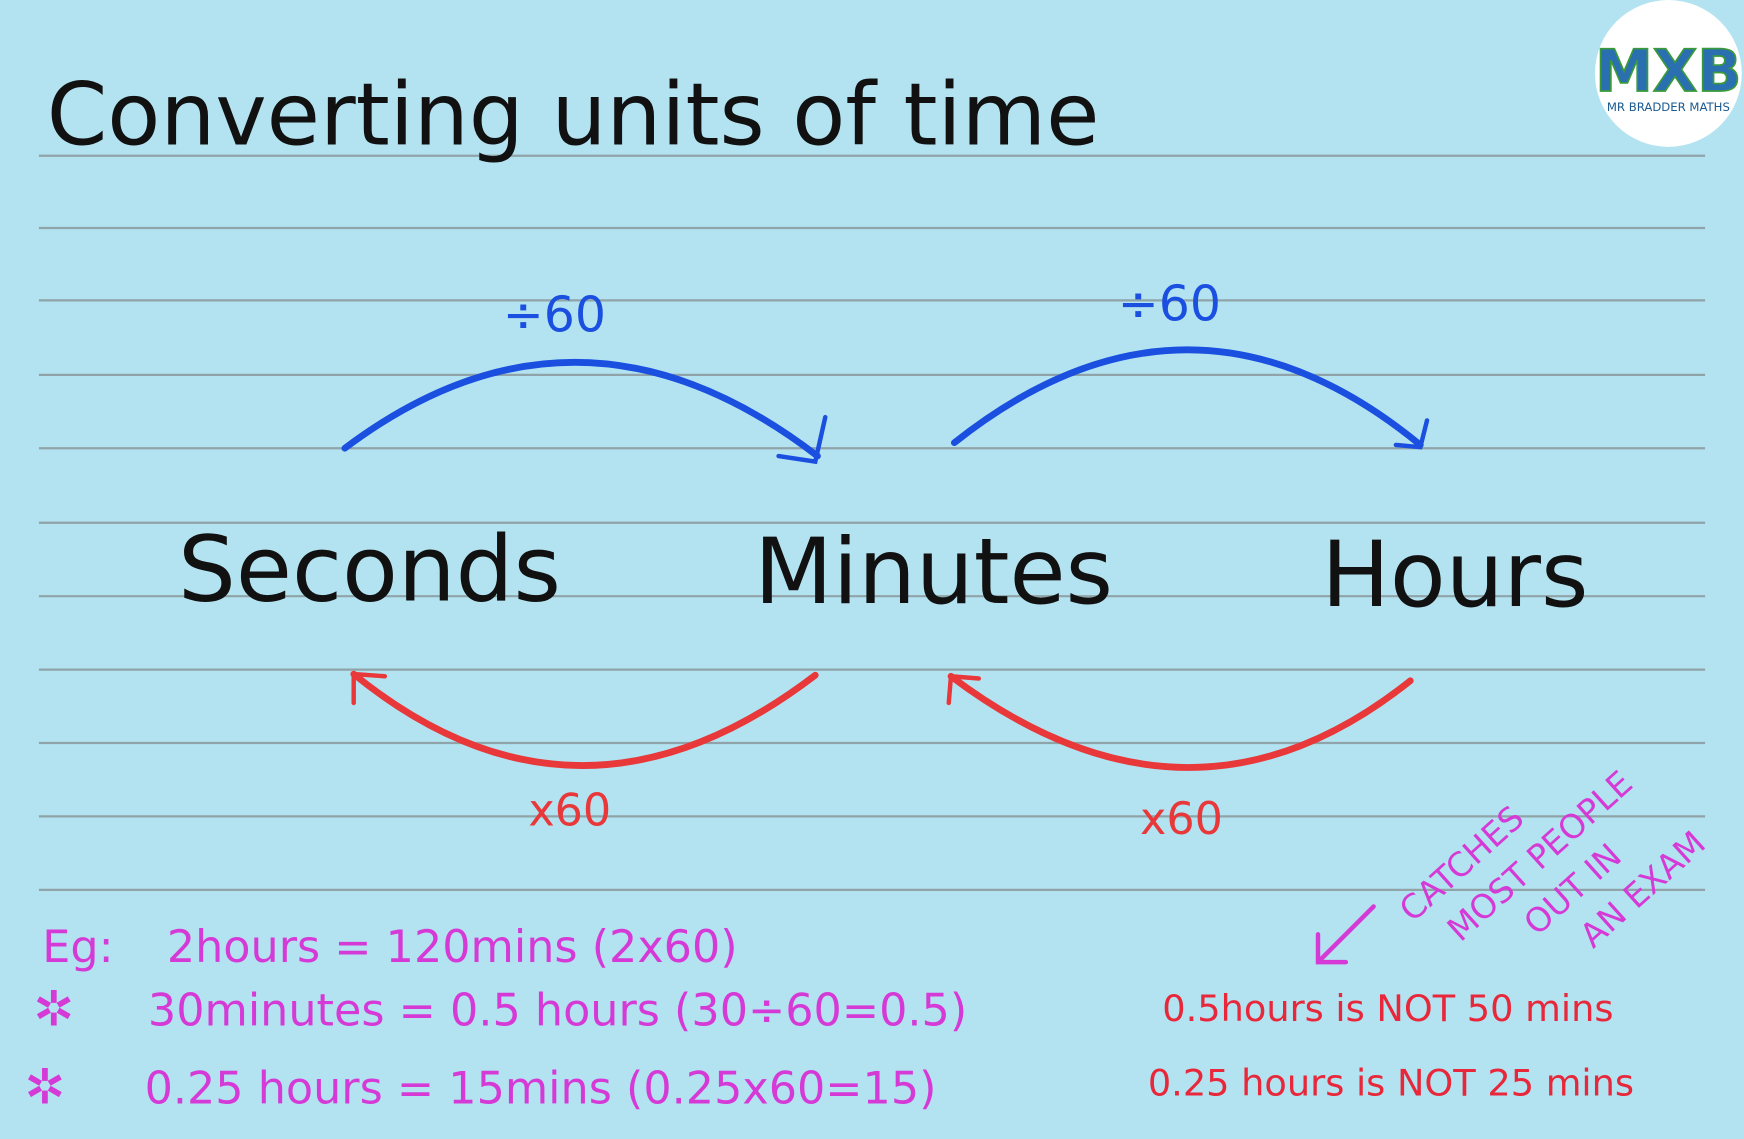 Image resolution: width=1744 pixels, height=1139 pixels. Describe the element at coordinates (557, 1011) in the screenshot. I see `example-text: 30minutes = 0.5 hours (30÷60=0.5)` at that location.